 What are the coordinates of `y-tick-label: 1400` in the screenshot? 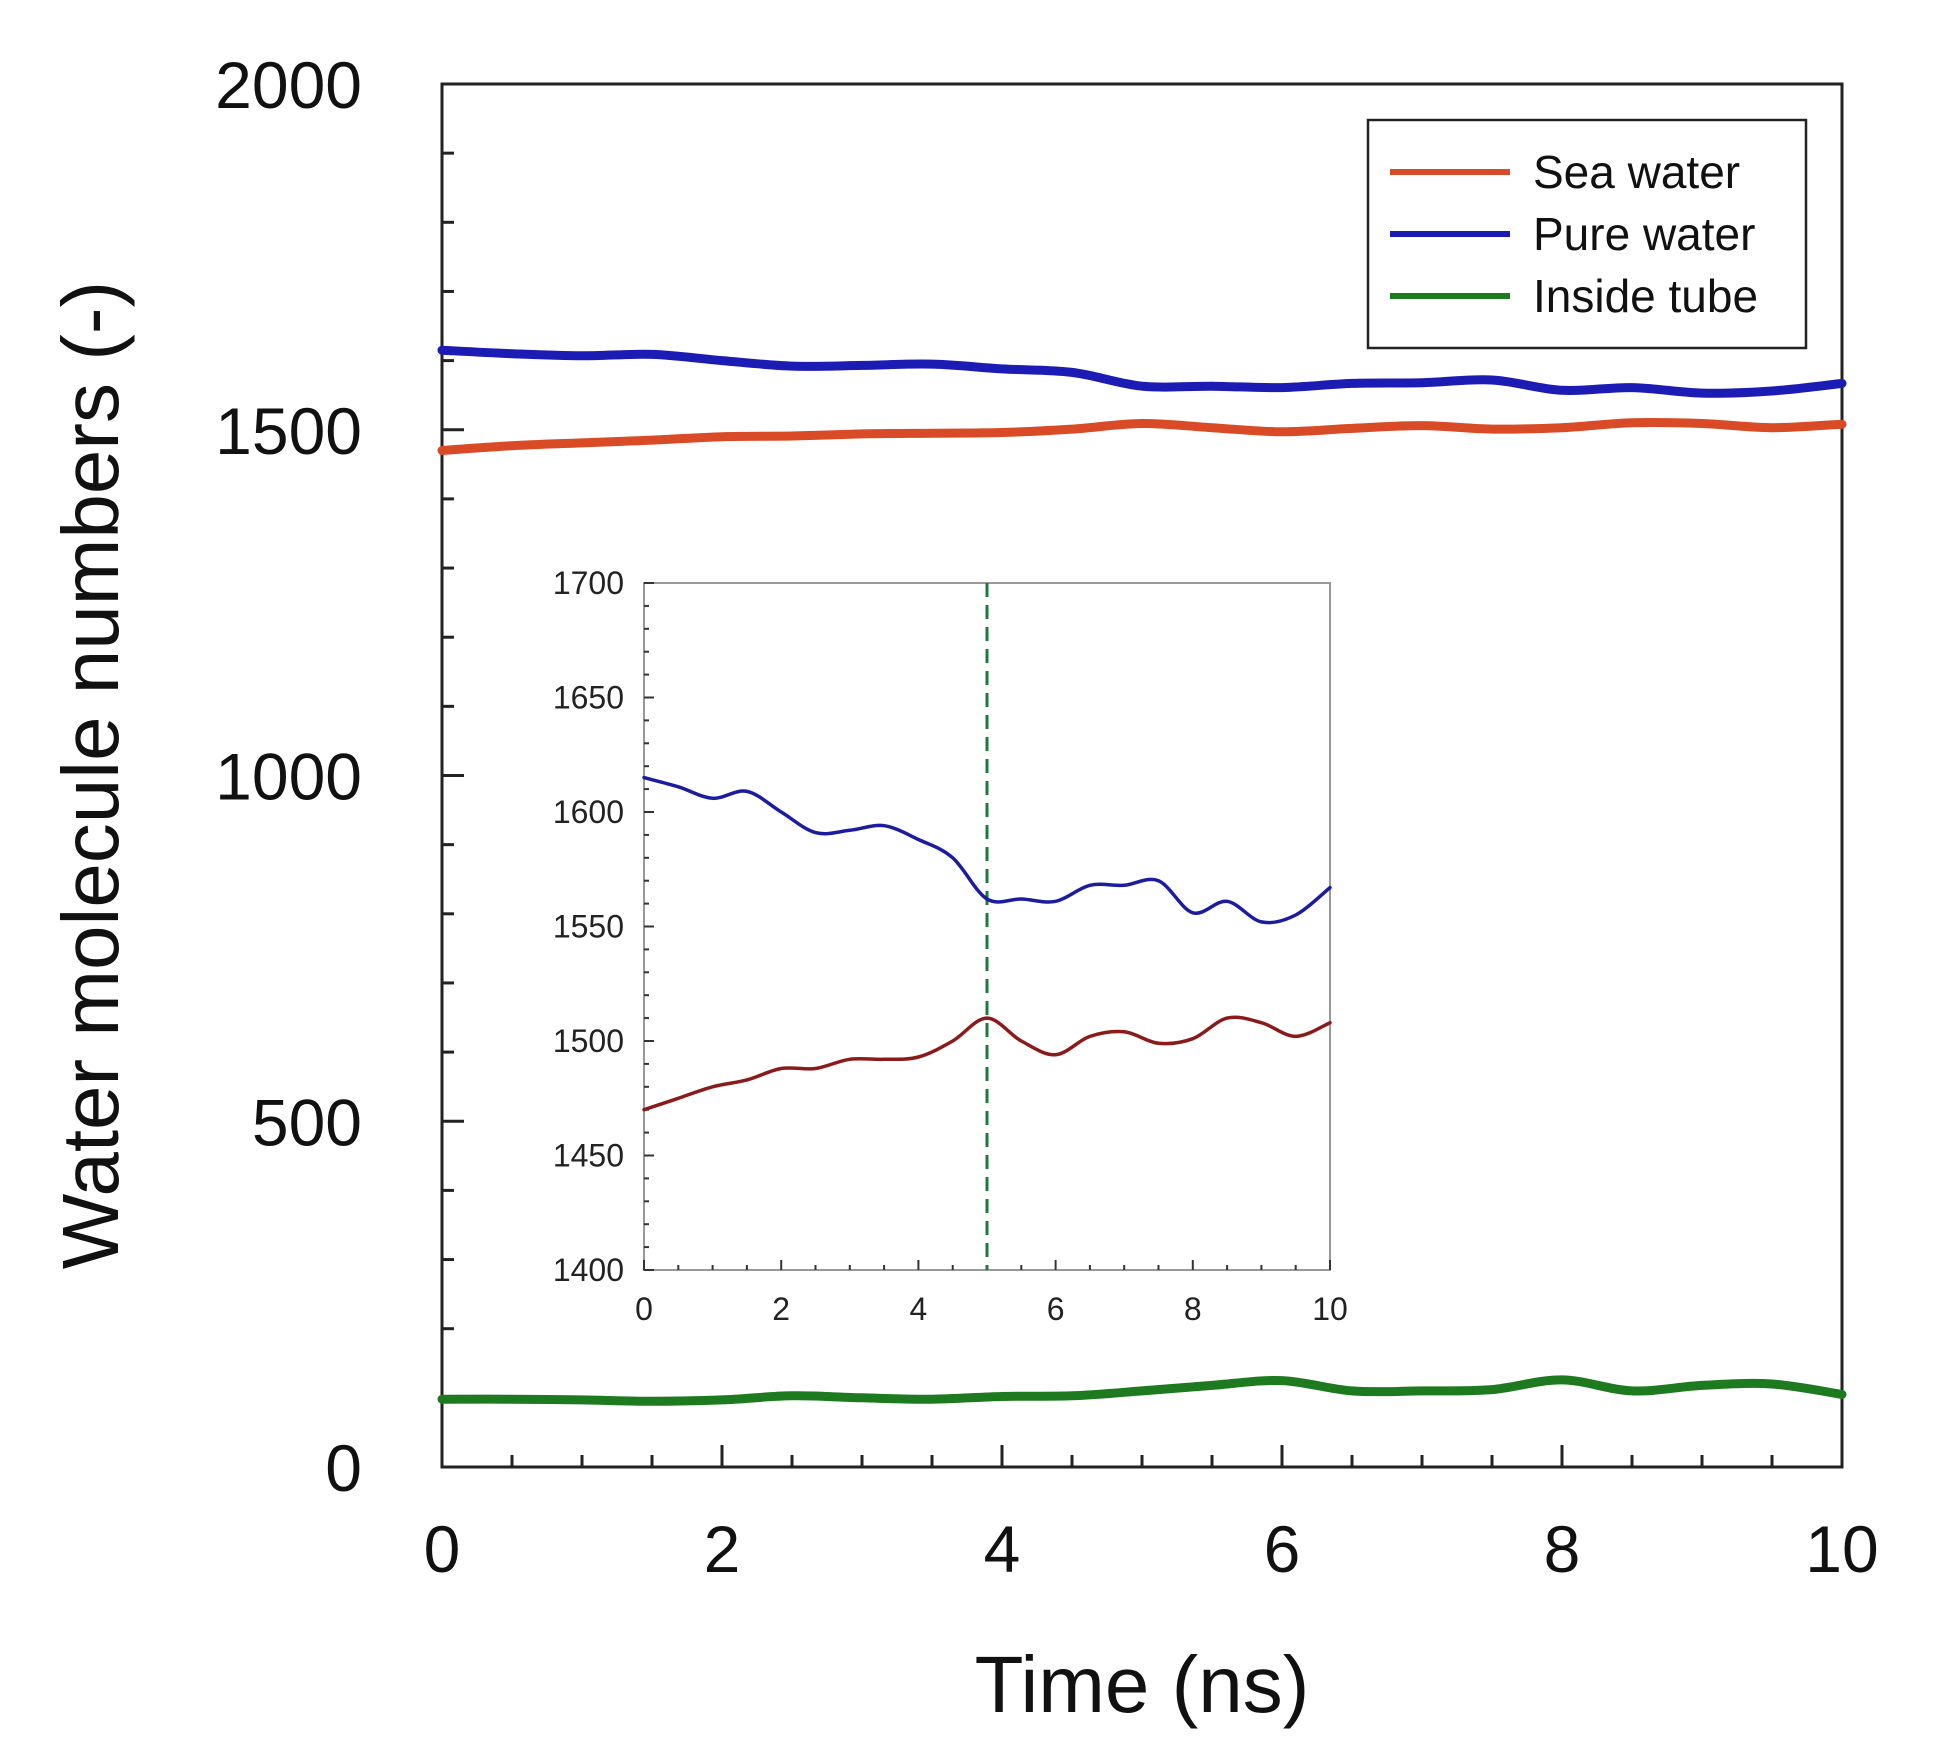 It's located at (588, 1270).